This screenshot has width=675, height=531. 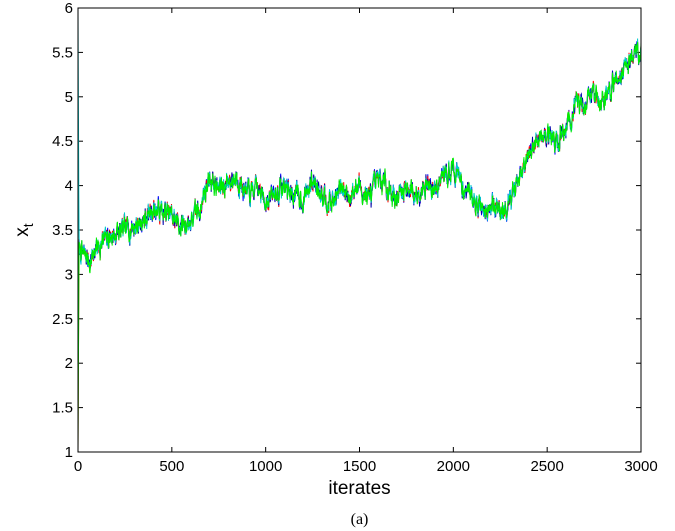 I want to click on y-axis-label-main: xt, so click(x=24, y=230).